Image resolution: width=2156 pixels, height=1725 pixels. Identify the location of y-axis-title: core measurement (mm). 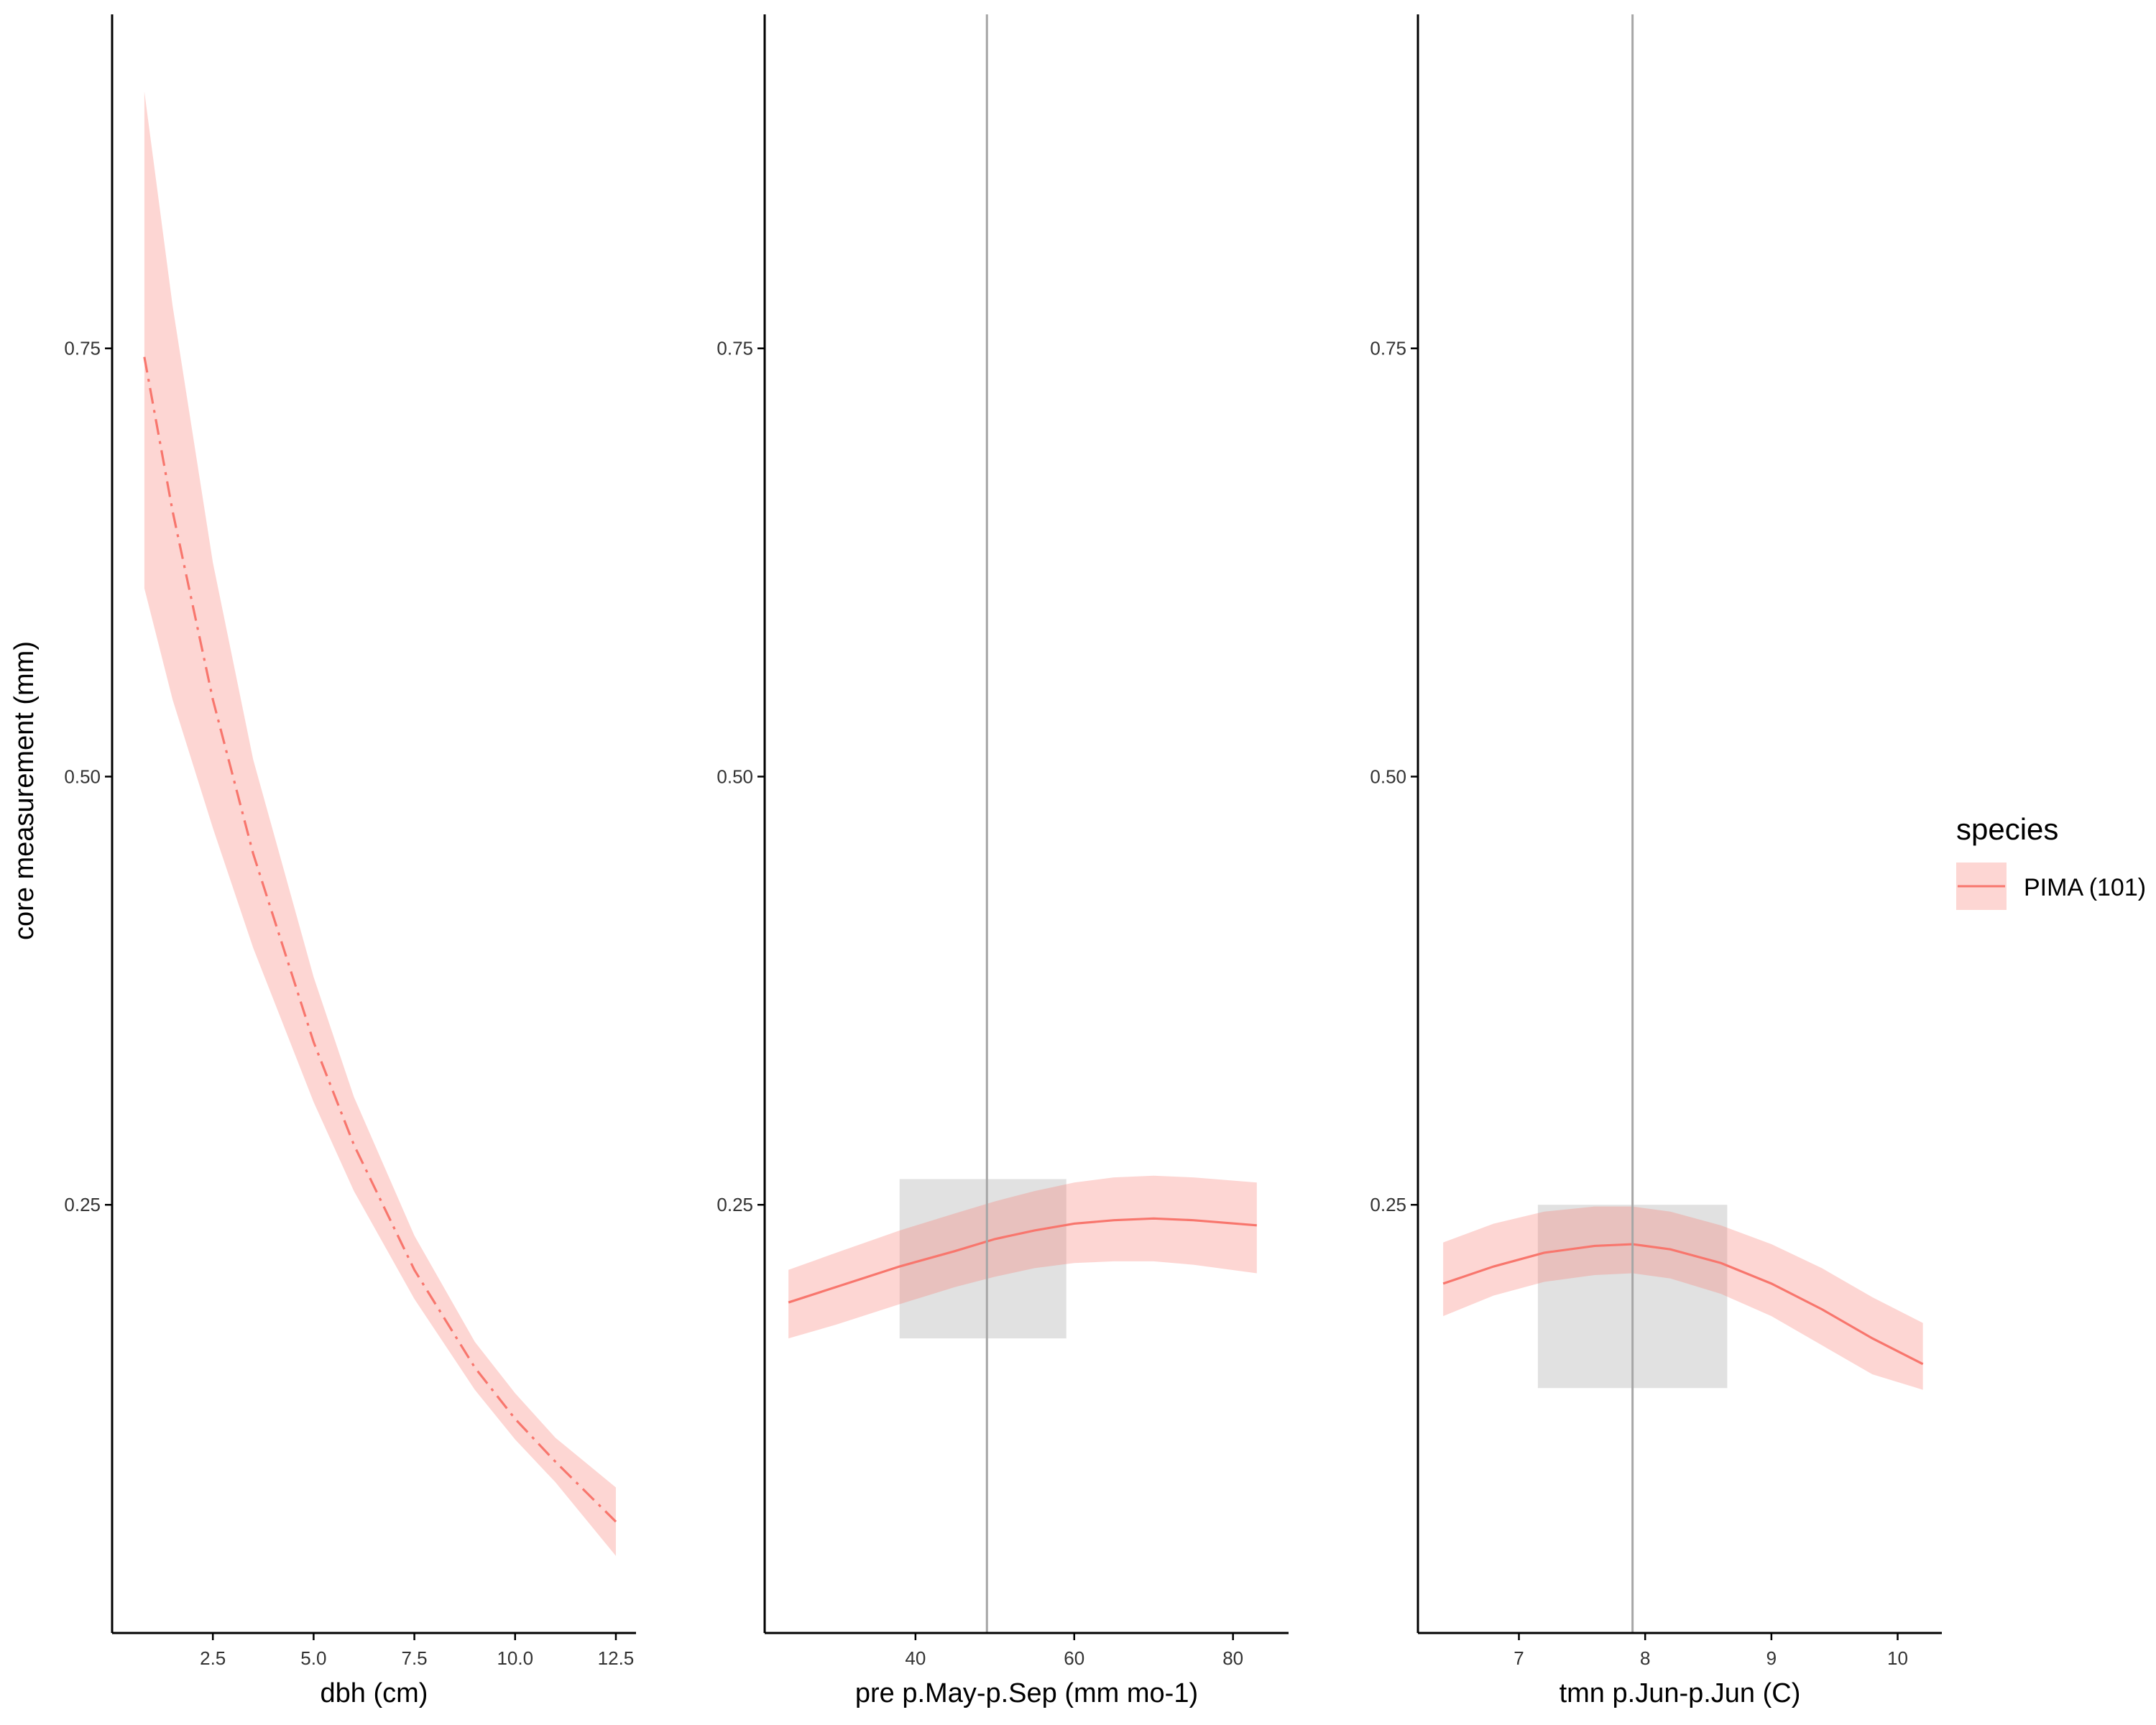
(25, 790).